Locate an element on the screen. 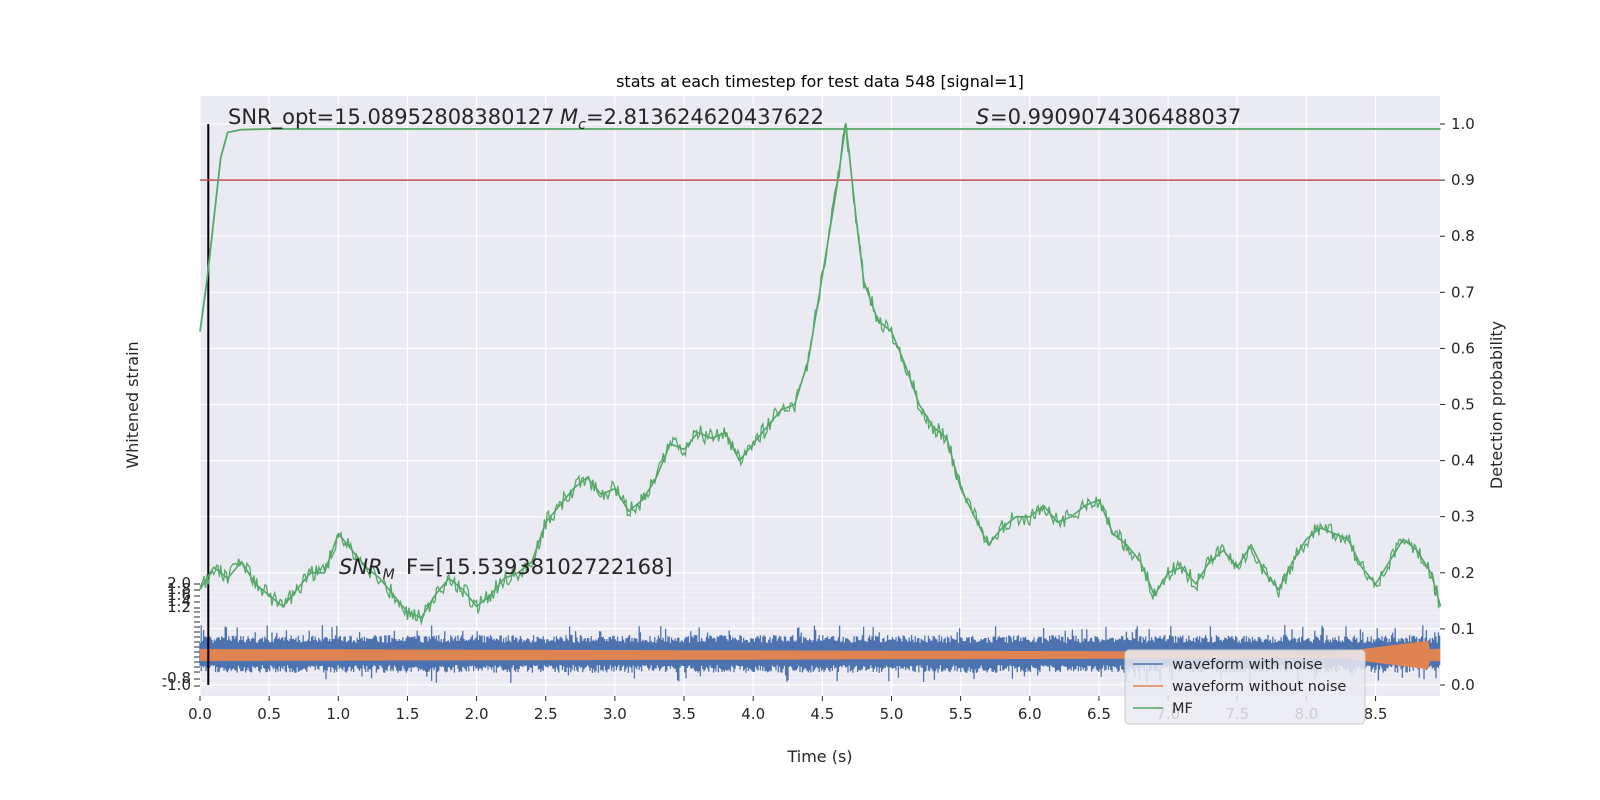 The height and width of the screenshot is (800, 1600). x-tick-label: 3.0 is located at coordinates (615, 714).